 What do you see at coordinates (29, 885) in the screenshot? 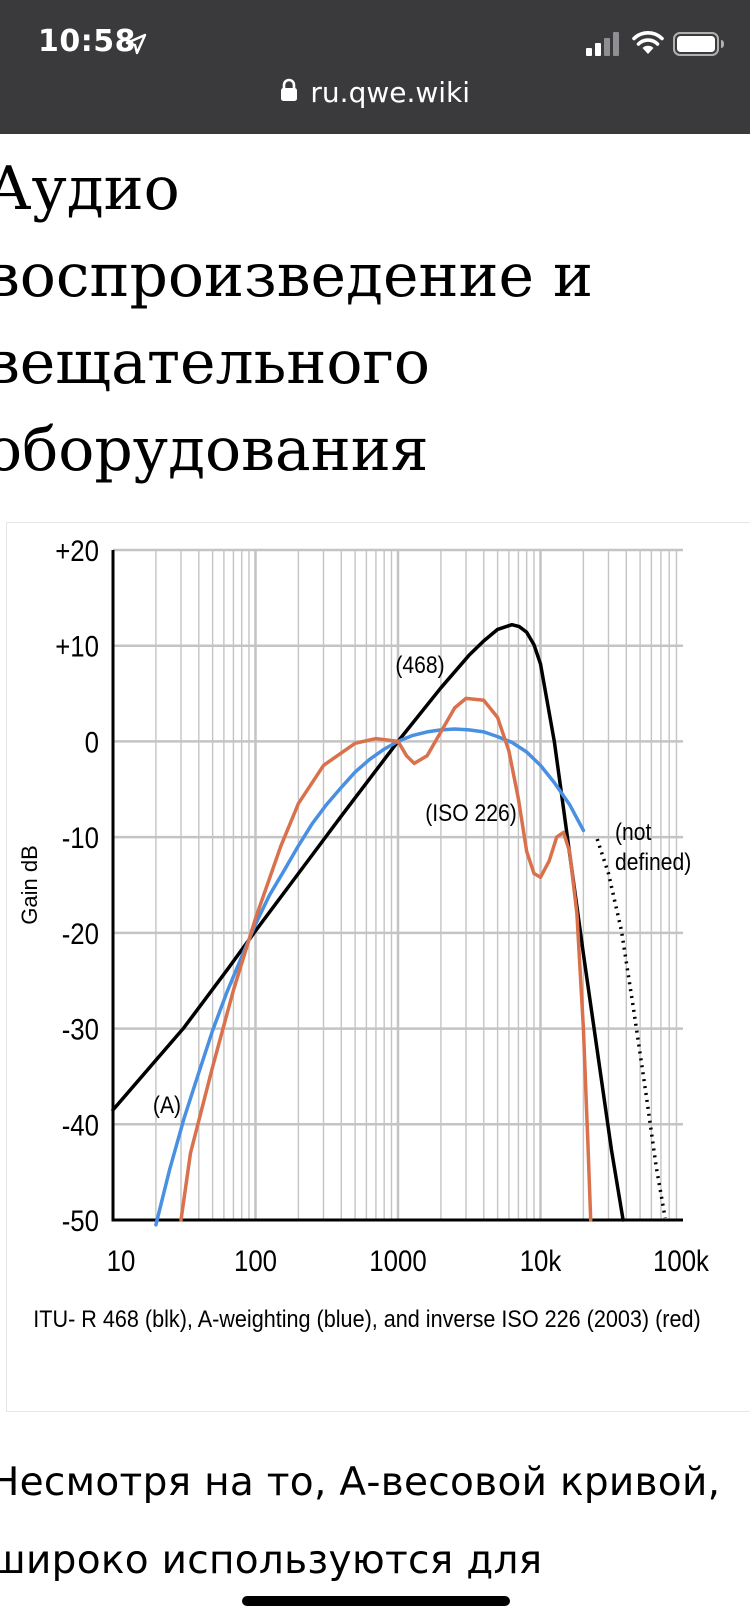
I see `y-axis-label: Gain dB` at bounding box center [29, 885].